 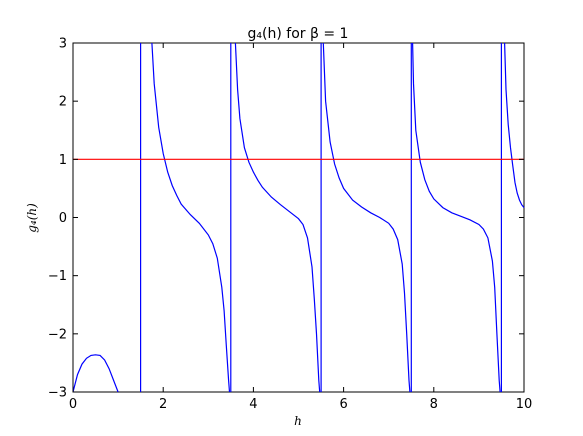 I want to click on y-tick-label: −3, so click(x=57, y=393).